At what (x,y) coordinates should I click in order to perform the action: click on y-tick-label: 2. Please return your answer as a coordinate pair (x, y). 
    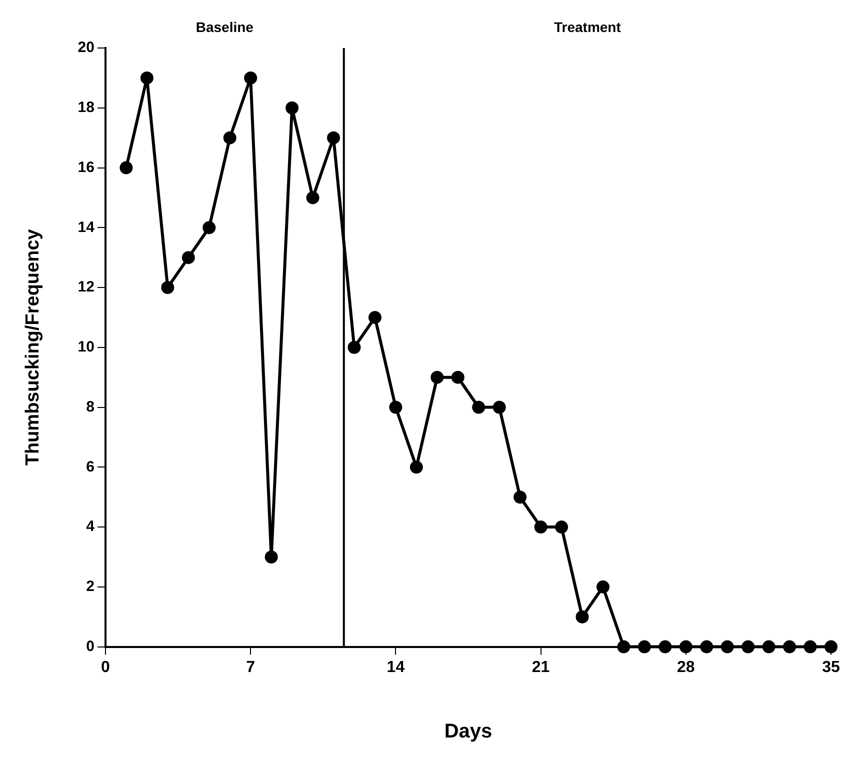
    Looking at the image, I should click on (90, 587).